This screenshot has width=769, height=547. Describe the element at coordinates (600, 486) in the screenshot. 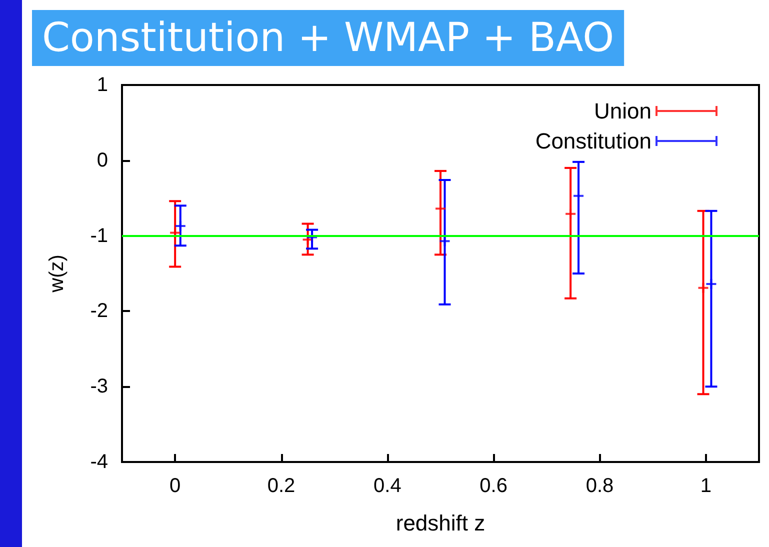

I see `x-tick-label: 0.8` at that location.